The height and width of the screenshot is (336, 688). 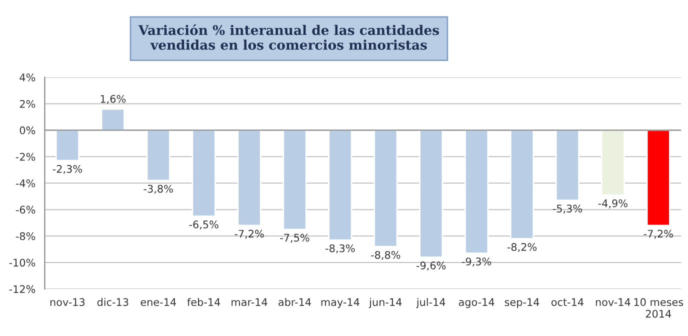 What do you see at coordinates (26, 156) in the screenshot?
I see `y-tick-label: -2%` at bounding box center [26, 156].